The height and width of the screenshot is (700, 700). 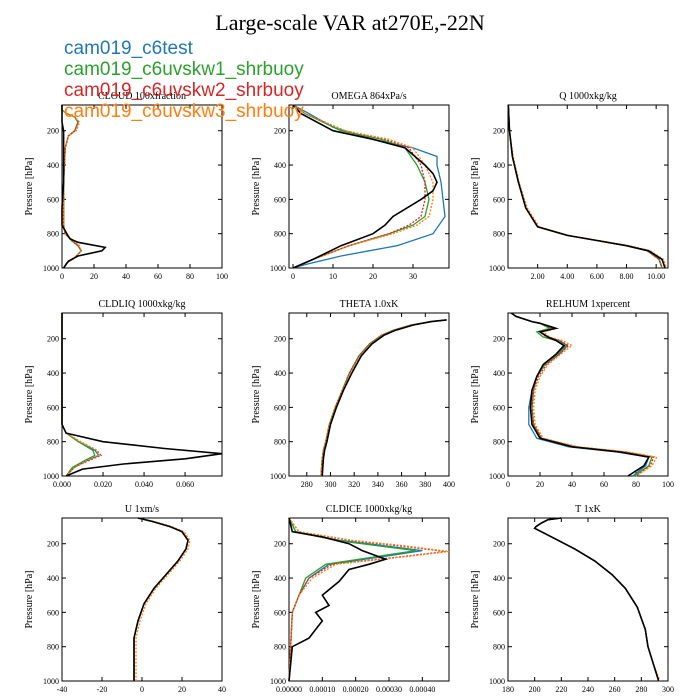 What do you see at coordinates (567, 276) in the screenshot?
I see `x-tick-label: 4.00` at bounding box center [567, 276].